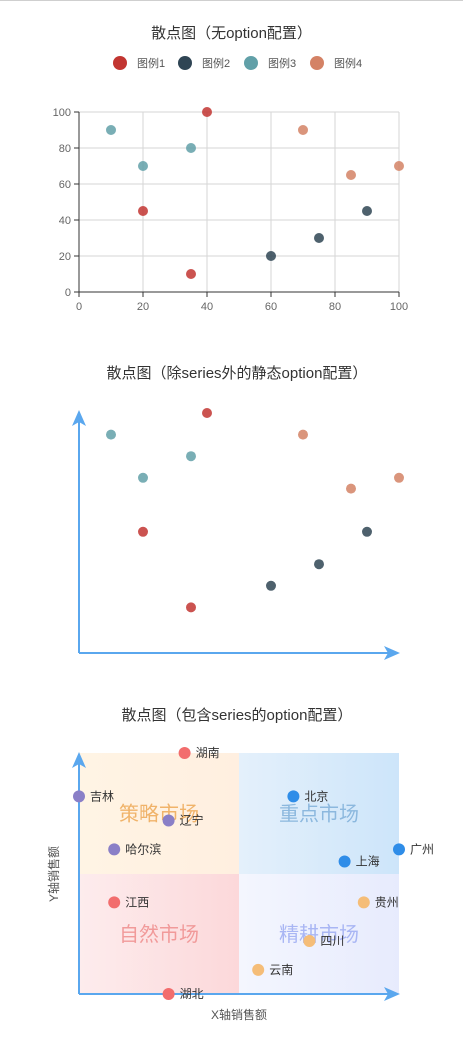 The width and height of the screenshot is (463, 1038). I want to click on point-label: 广州, so click(422, 849).